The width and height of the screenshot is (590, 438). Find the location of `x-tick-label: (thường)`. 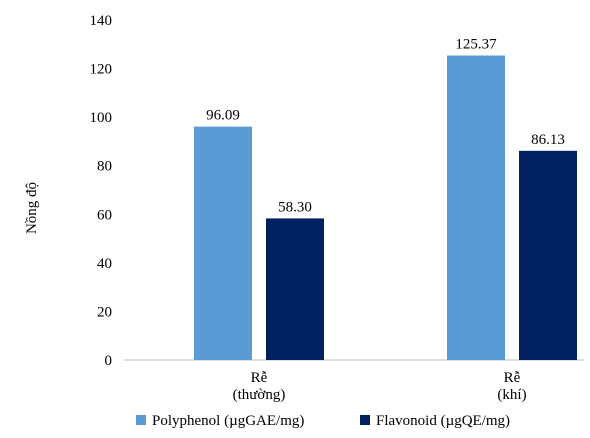

x-tick-label: (thường) is located at coordinates (259, 395).